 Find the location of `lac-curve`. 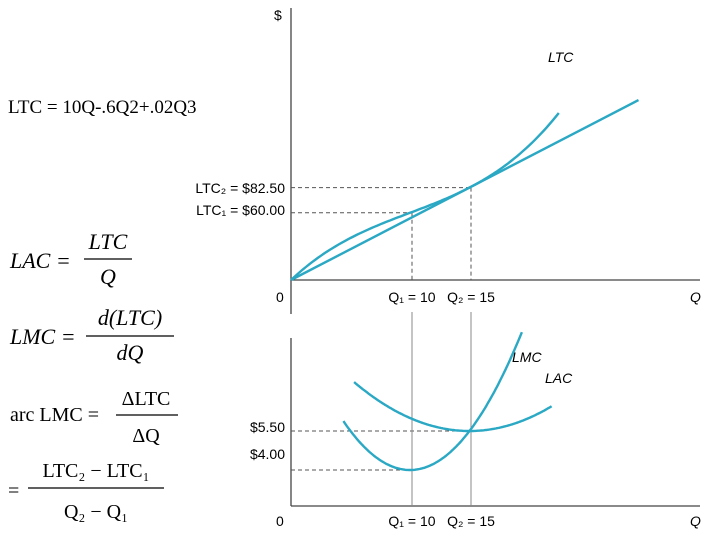

lac-curve is located at coordinates (453, 407).